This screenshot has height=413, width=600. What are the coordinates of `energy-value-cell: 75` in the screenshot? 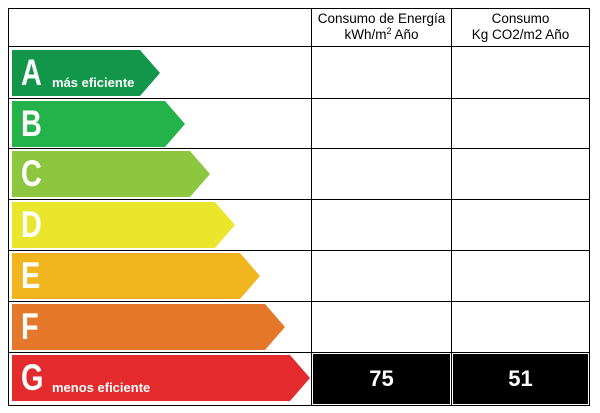 It's located at (381, 379).